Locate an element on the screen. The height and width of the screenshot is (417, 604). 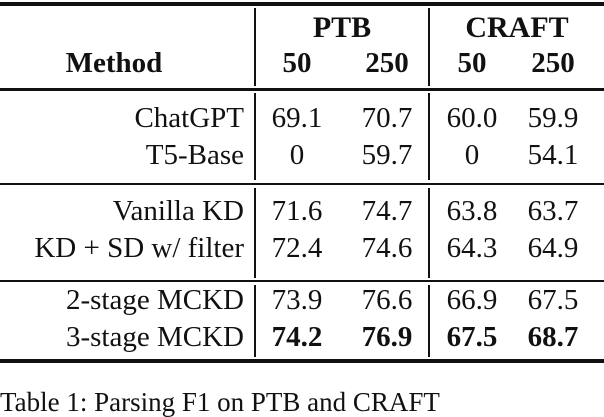
value-cell: 68.7 is located at coordinates (553, 337).